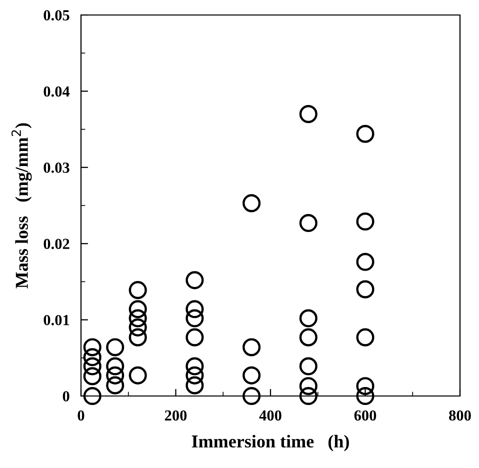  What do you see at coordinates (21, 205) in the screenshot?
I see `y-axis-title: Mass loss (mg/mm$^{2}$)` at bounding box center [21, 205].